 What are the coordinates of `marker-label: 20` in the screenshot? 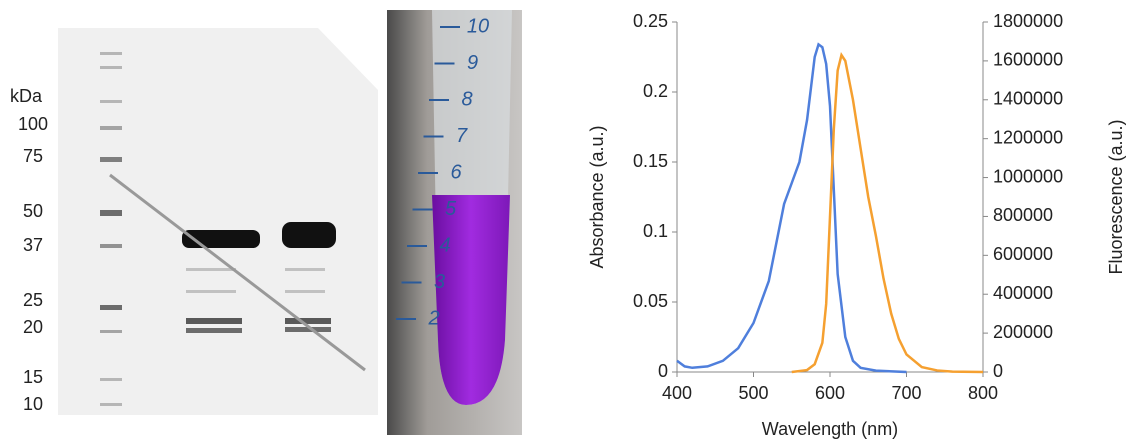 It's located at (33, 327).